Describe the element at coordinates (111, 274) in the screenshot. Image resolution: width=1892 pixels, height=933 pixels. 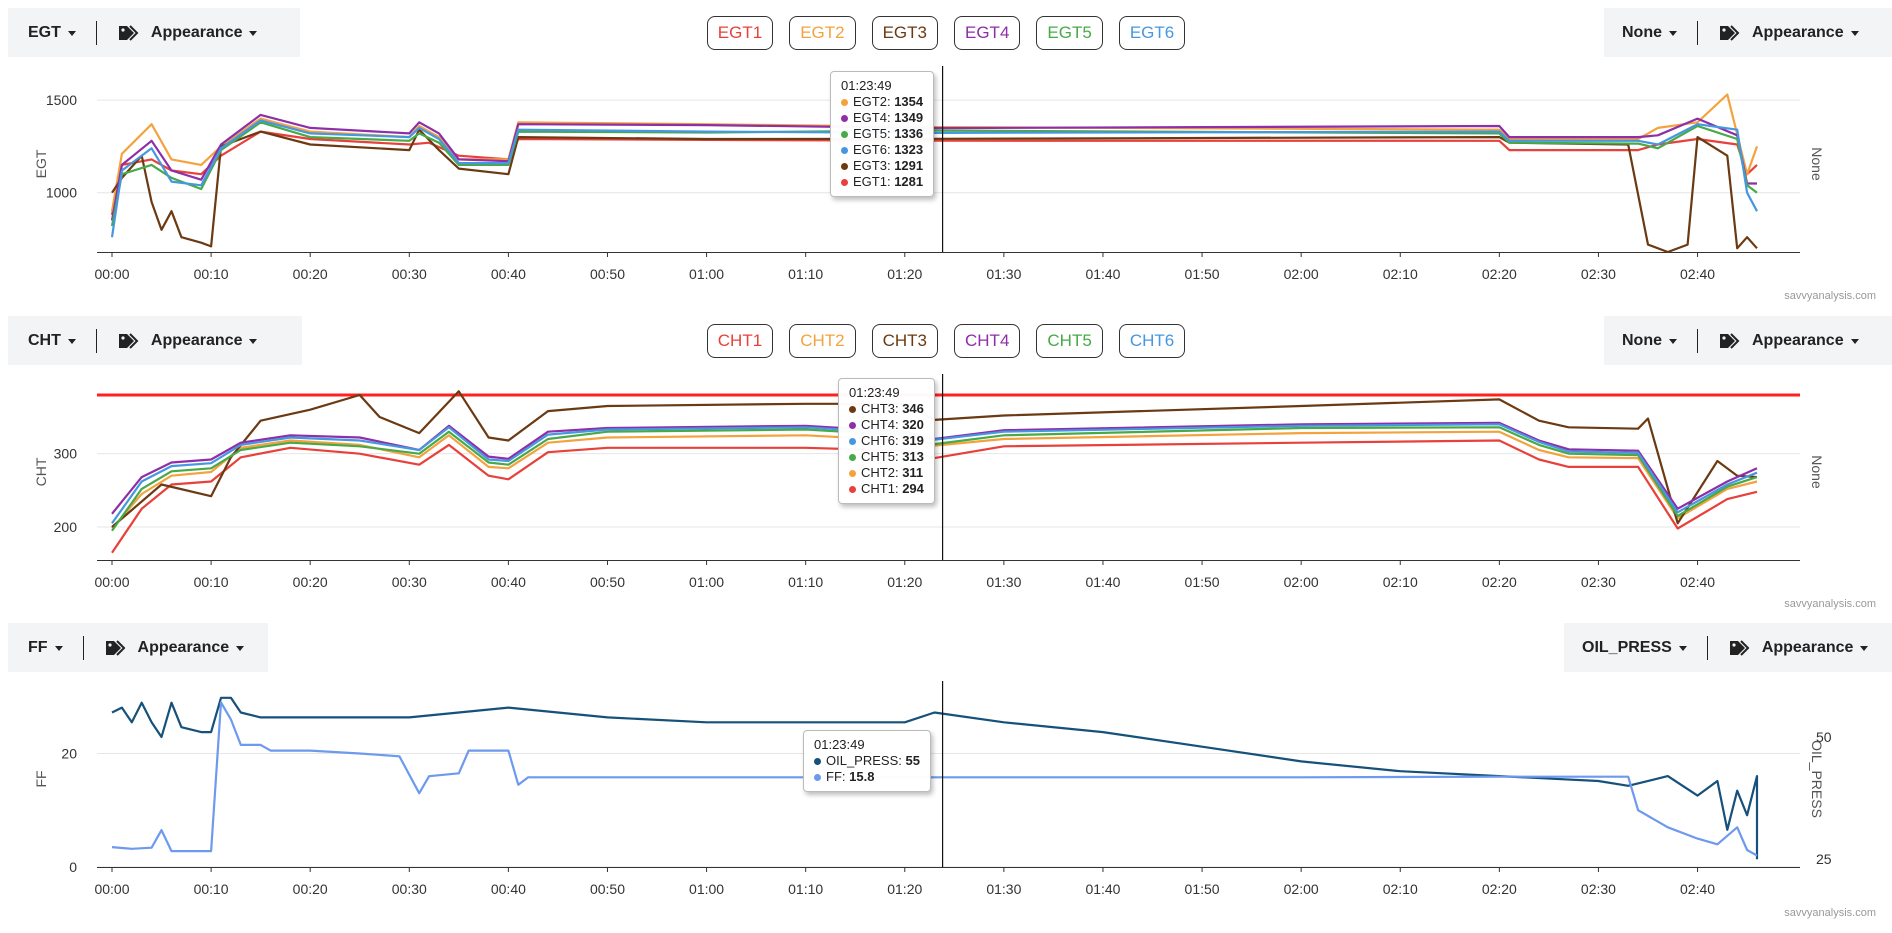
I see `x-tick-label: 00:00` at that location.